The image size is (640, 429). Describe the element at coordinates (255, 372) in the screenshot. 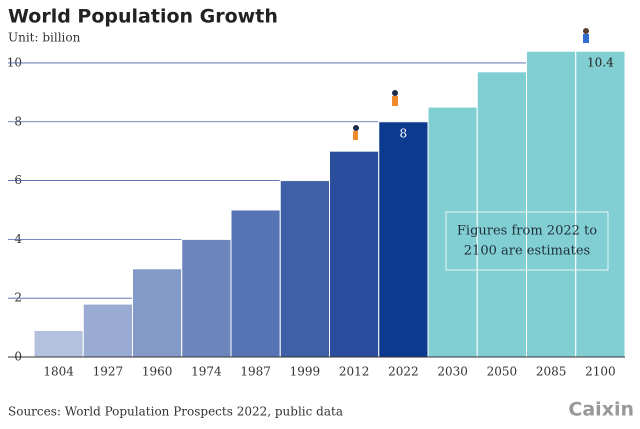

I see `x-tick-label: 1987` at that location.